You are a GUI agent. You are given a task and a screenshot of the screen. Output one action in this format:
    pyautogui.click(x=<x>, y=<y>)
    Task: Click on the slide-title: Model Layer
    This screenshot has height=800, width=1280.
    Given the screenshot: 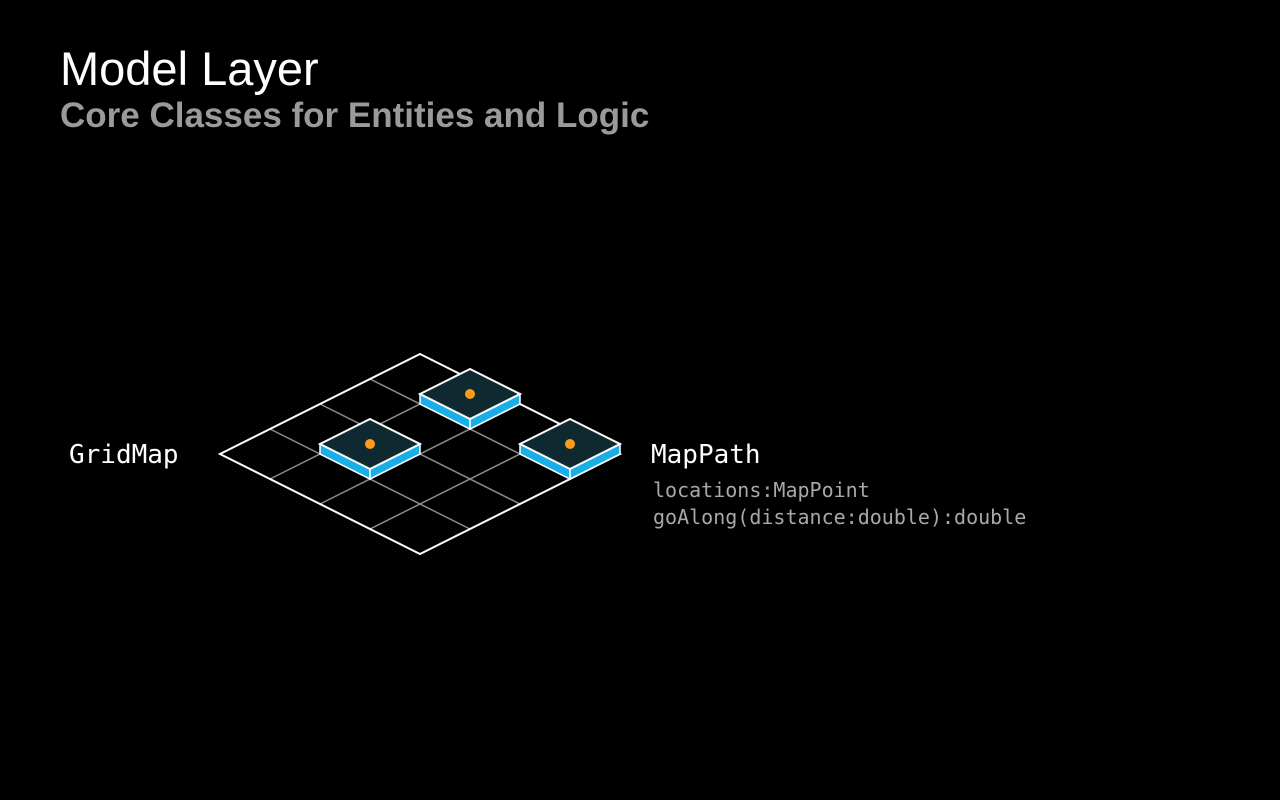 What is the action you would take?
    pyautogui.click(x=189, y=68)
    